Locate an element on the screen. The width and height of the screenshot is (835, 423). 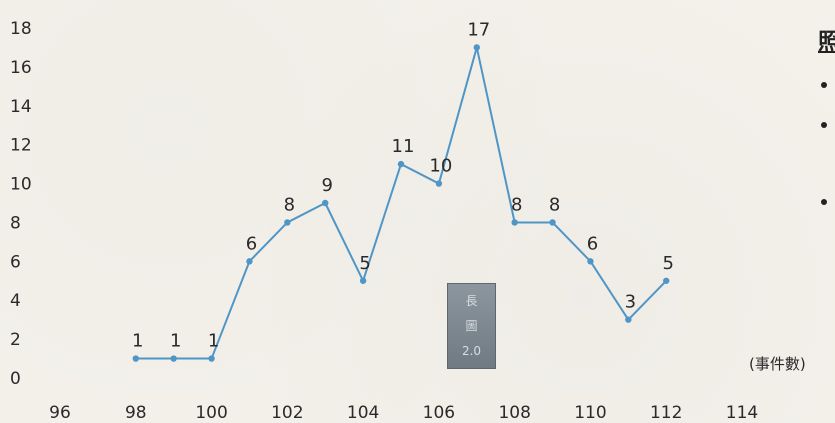
y-tick-label: 6 is located at coordinates (15, 262).